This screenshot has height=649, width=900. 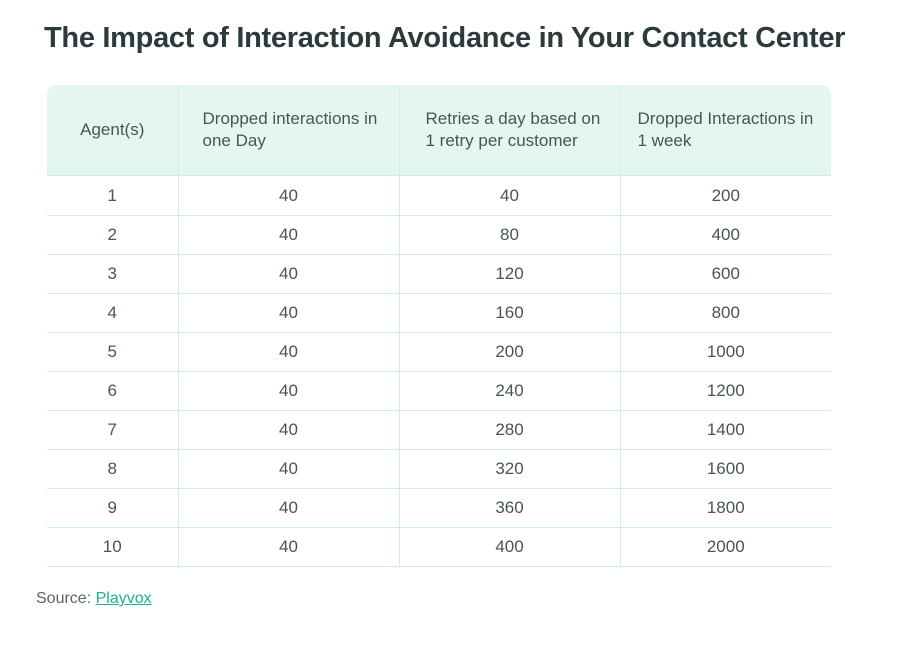 What do you see at coordinates (113, 235) in the screenshot?
I see `table-cell-agents: 2` at bounding box center [113, 235].